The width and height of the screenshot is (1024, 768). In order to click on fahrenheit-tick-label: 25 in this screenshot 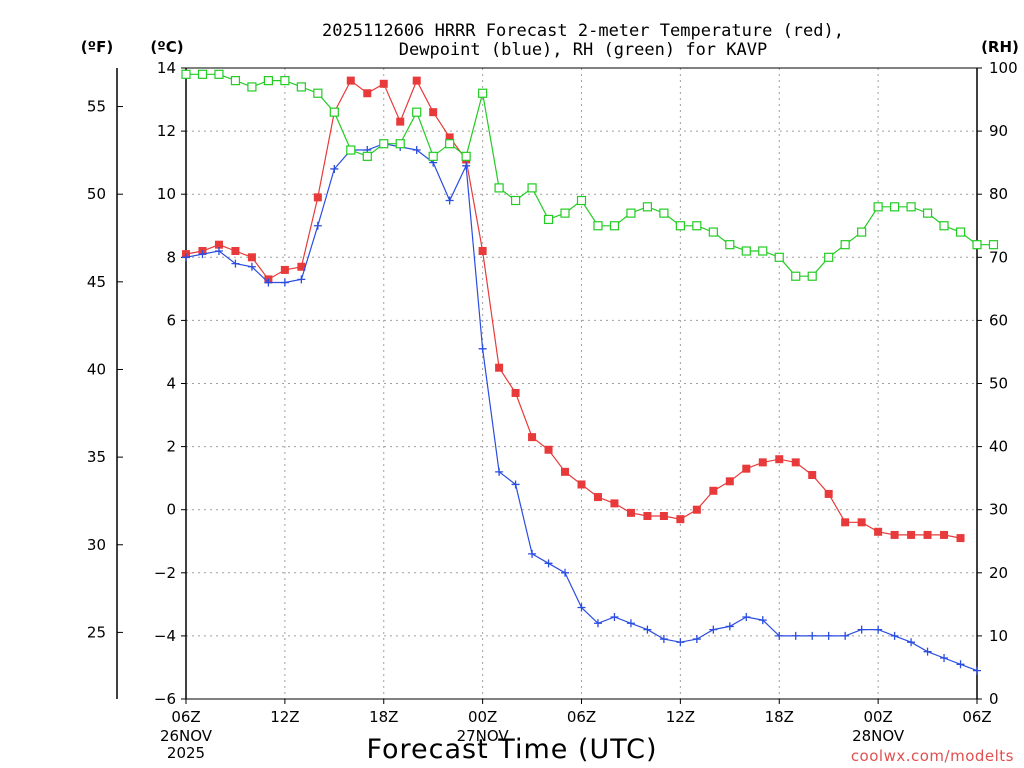, I will do `click(96, 632)`.